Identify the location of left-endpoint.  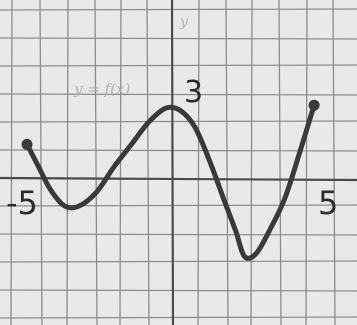
(27, 144).